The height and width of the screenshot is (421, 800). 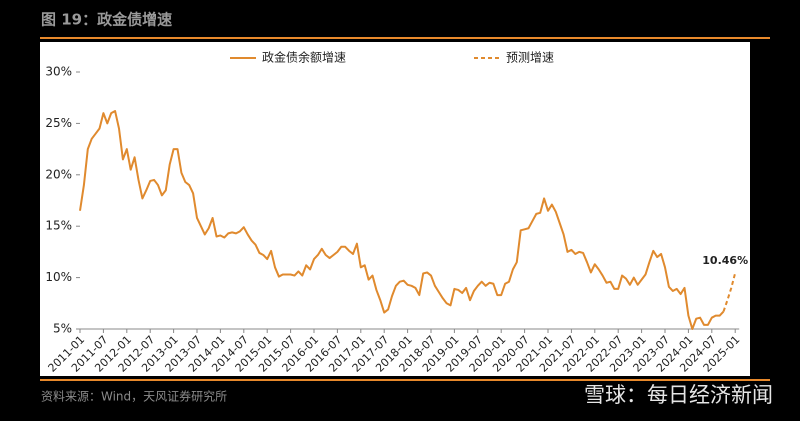 I want to click on watermark: 雪球：每日经济新闻, so click(x=678, y=395).